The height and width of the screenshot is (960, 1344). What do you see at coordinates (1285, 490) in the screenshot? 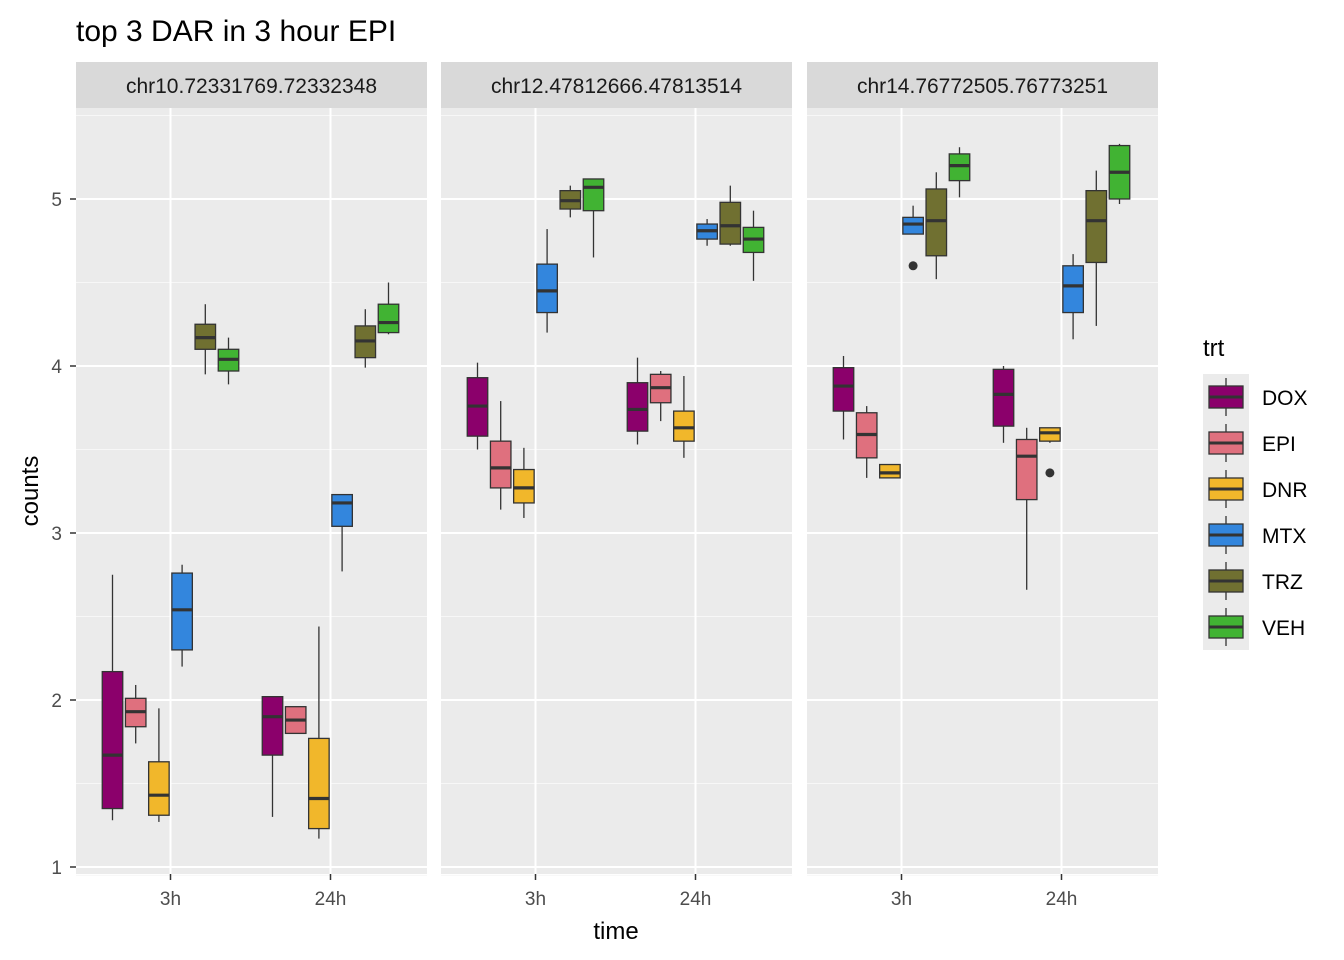
I see `legend-label: DNR` at bounding box center [1285, 490].